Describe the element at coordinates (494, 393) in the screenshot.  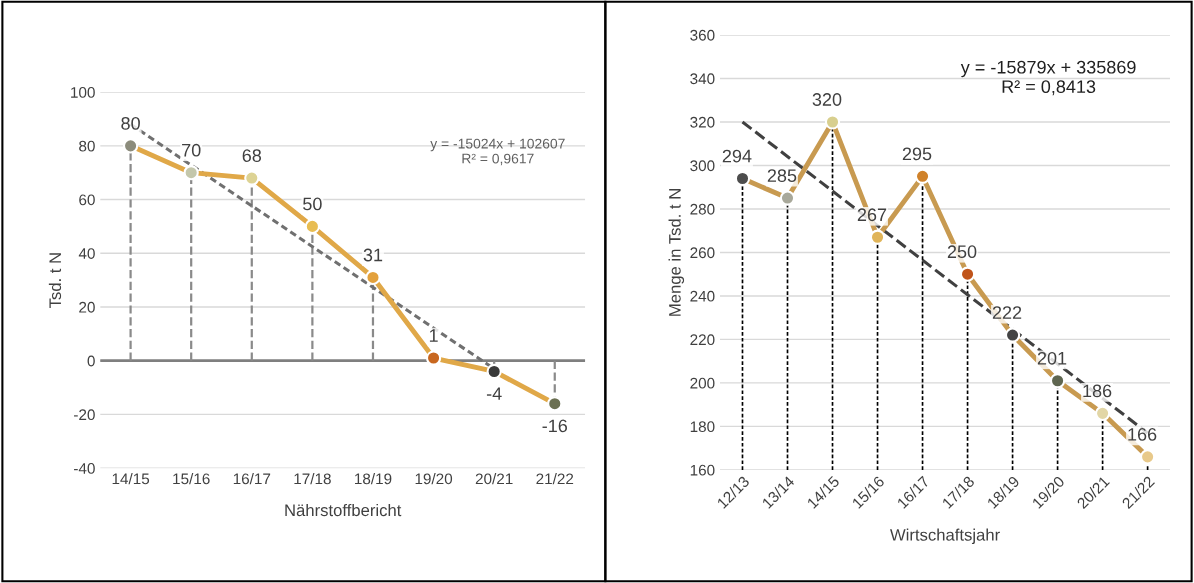
I see `data-label: -4` at that location.